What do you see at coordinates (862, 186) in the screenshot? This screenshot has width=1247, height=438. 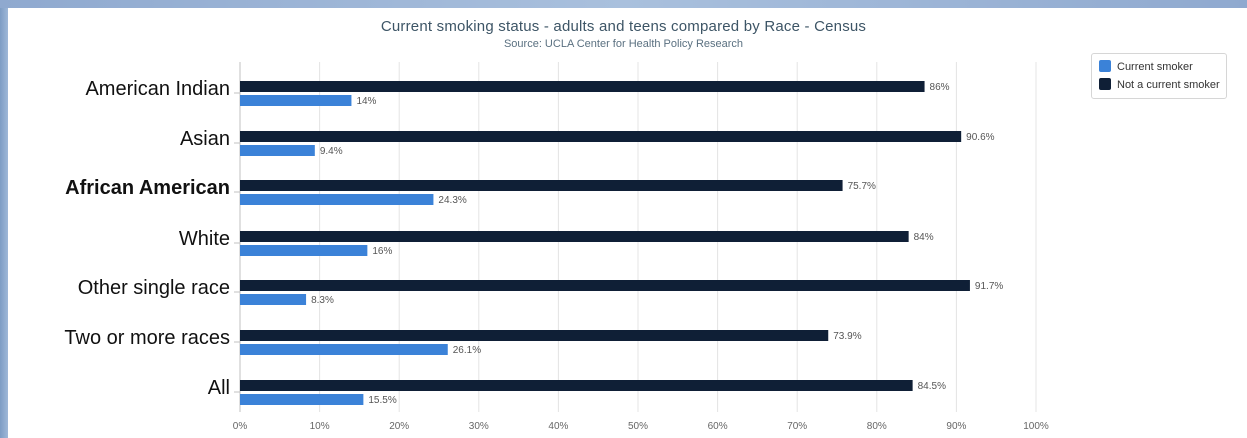 I see `data-label: 75.7%` at bounding box center [862, 186].